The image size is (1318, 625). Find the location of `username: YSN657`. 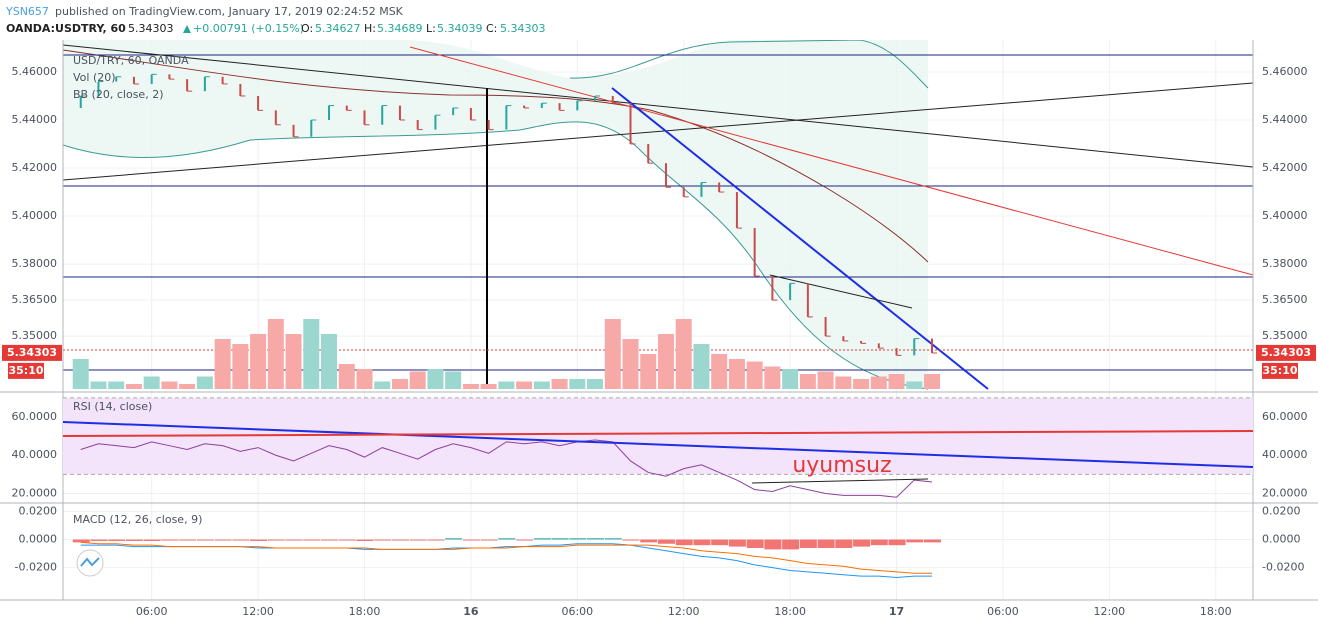

username: YSN657 is located at coordinates (27, 11).